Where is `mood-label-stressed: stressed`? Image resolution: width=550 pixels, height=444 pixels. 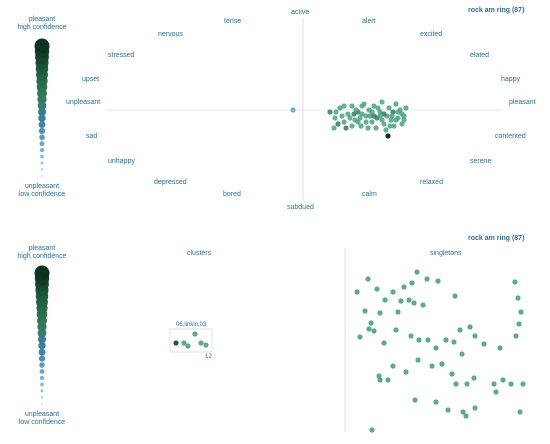 mood-label-stressed: stressed is located at coordinates (121, 55).